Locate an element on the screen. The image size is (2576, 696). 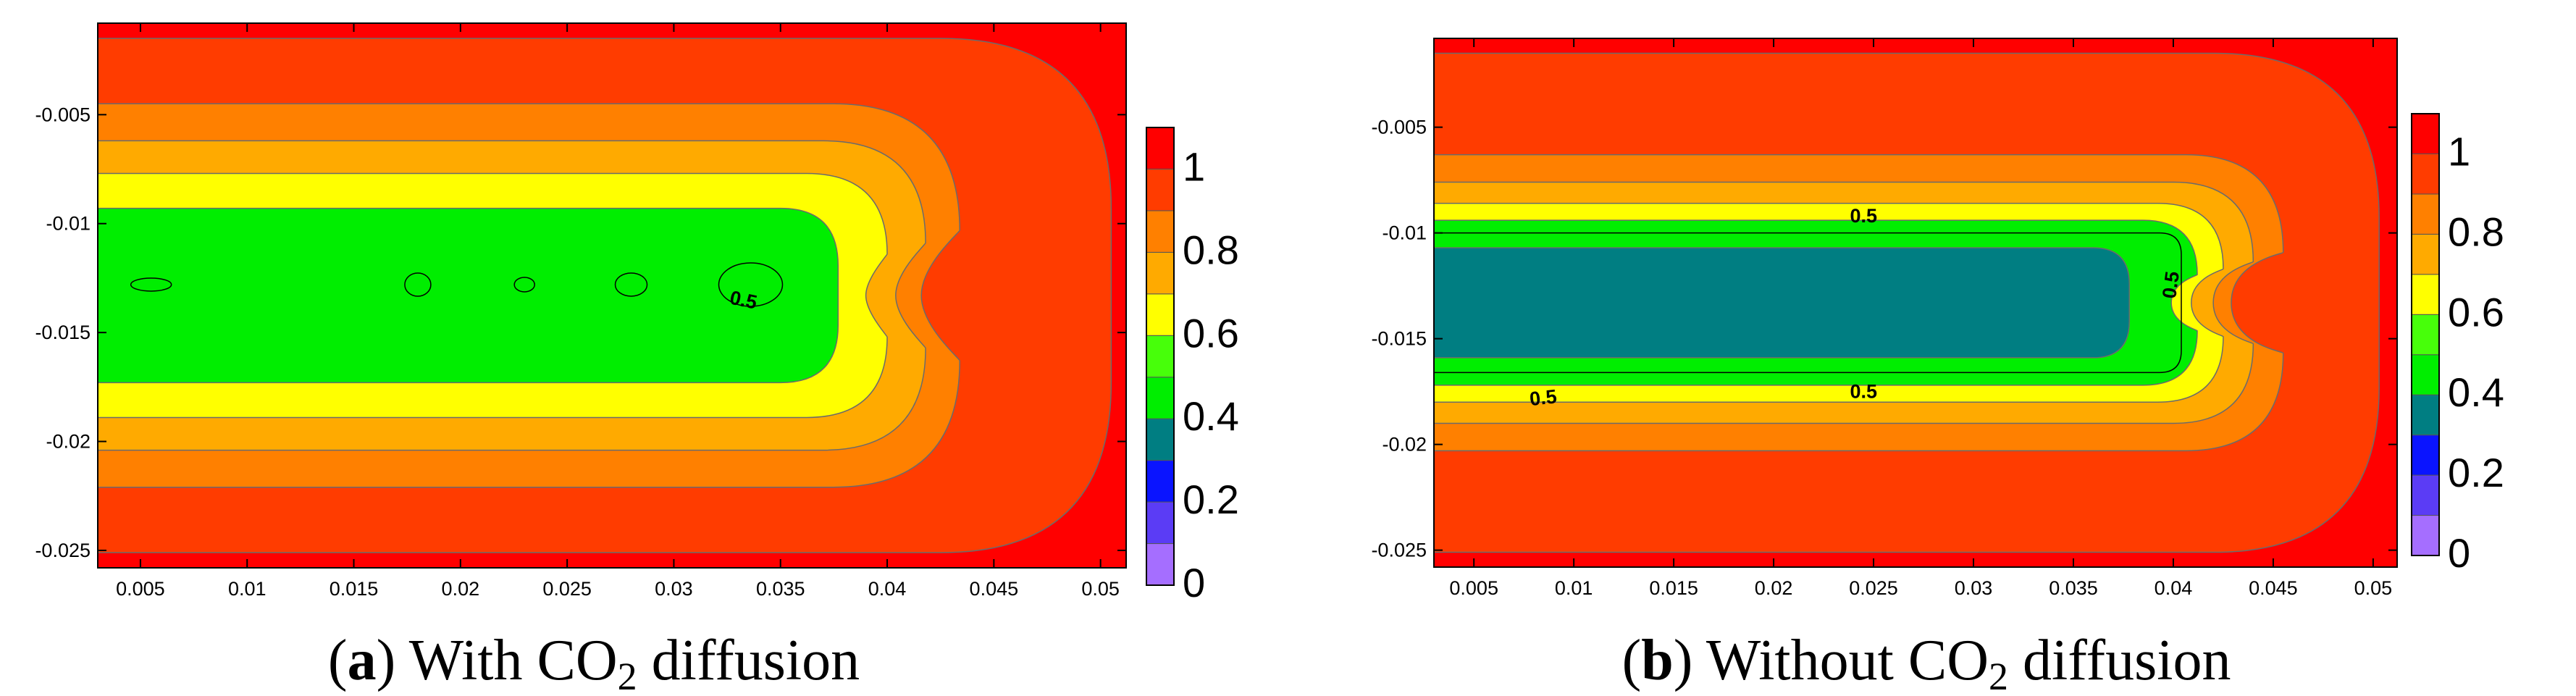
panel-caption: (b) Without CO2 diffusion is located at coordinates (1926, 663).